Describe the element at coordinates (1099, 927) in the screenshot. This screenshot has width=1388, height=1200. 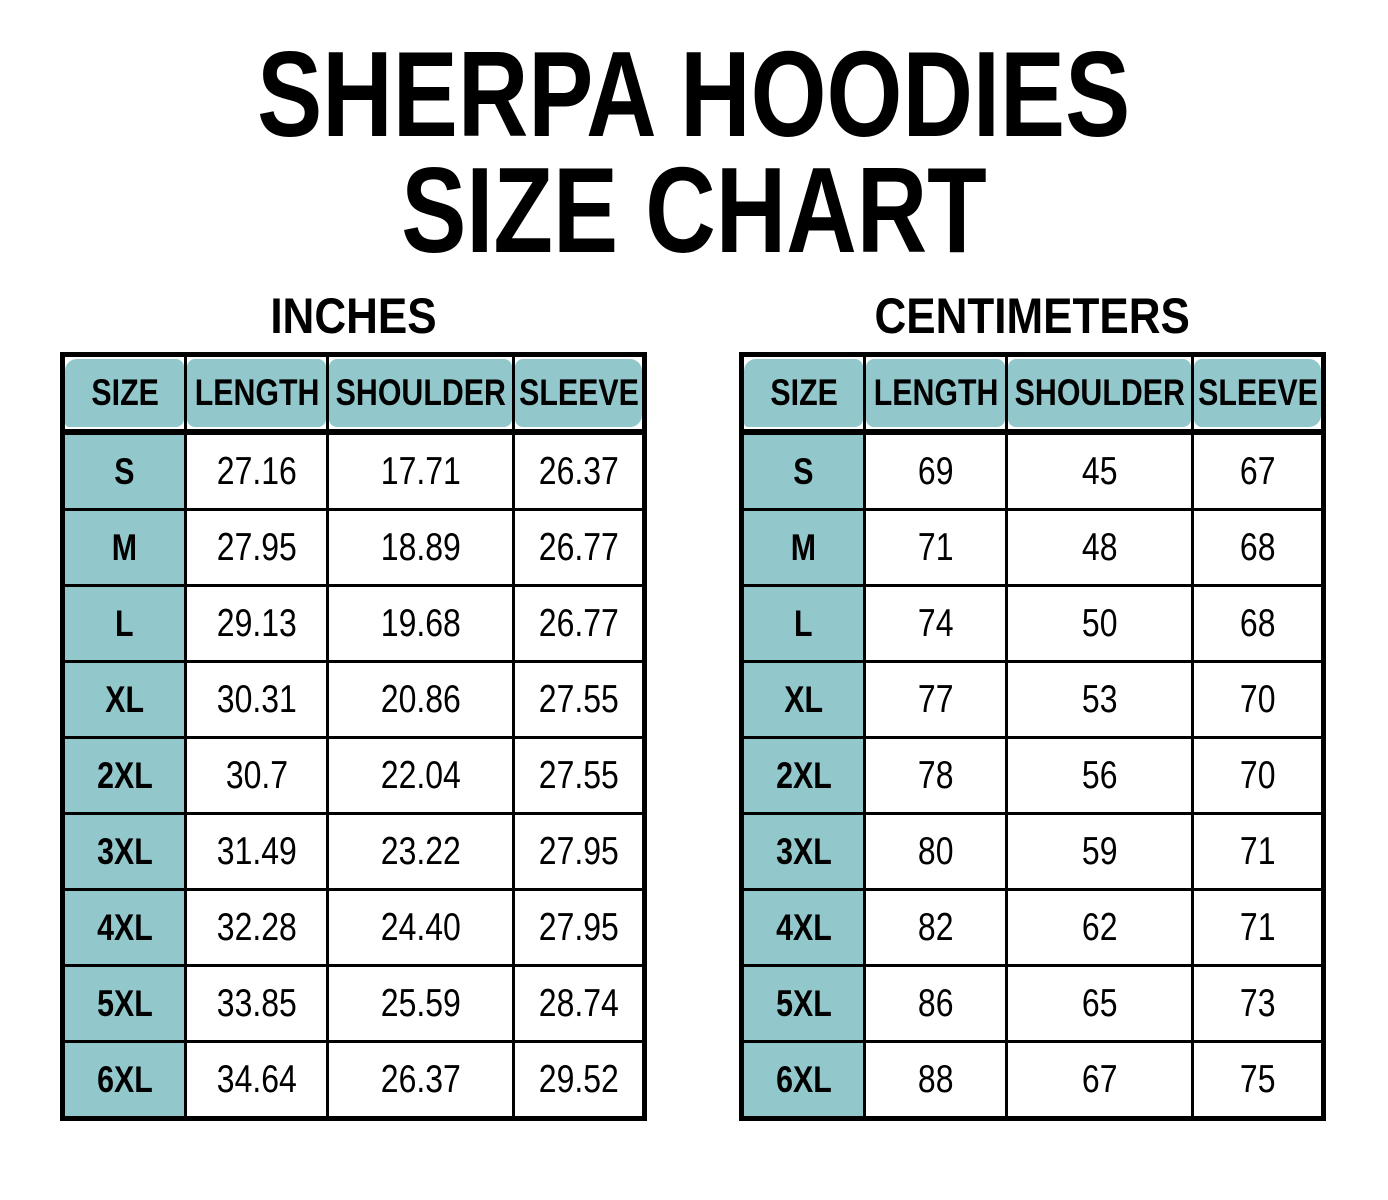
I see `value-cell: 62` at that location.